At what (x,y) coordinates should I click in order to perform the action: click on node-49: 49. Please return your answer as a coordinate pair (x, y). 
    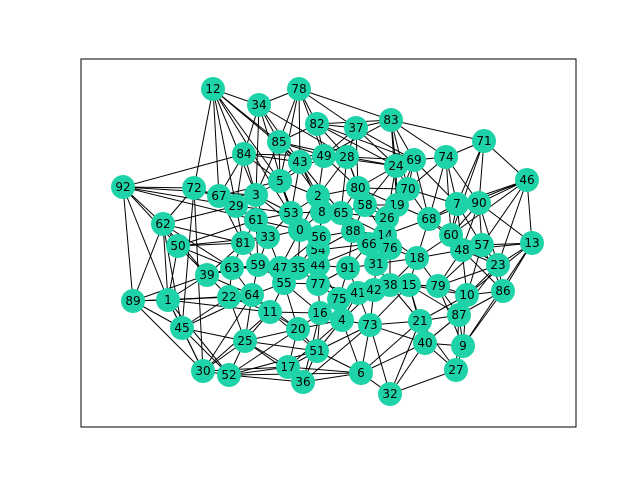
    Looking at the image, I should click on (324, 156).